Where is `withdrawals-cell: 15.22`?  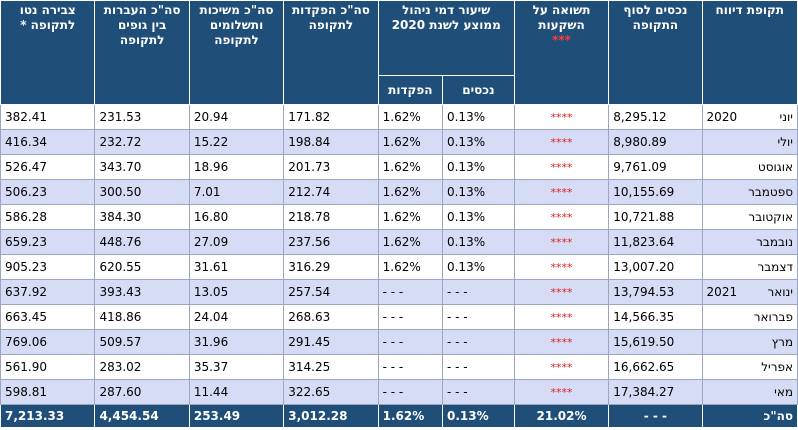
withdrawals-cell: 15.22 is located at coordinates (236, 142).